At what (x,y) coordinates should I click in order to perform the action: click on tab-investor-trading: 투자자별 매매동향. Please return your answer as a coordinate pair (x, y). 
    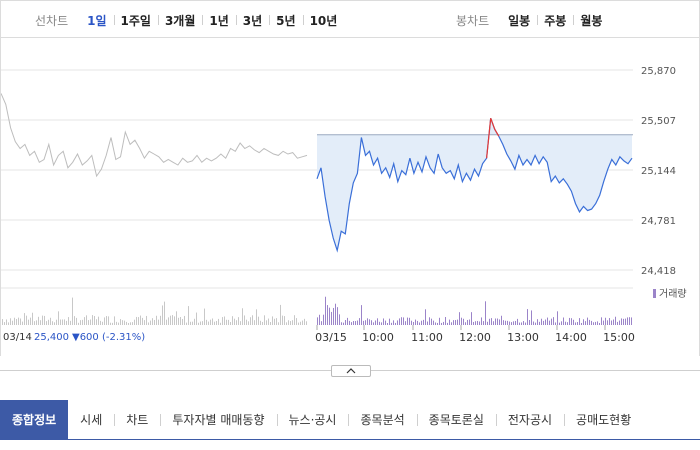
    Looking at the image, I should click on (218, 420).